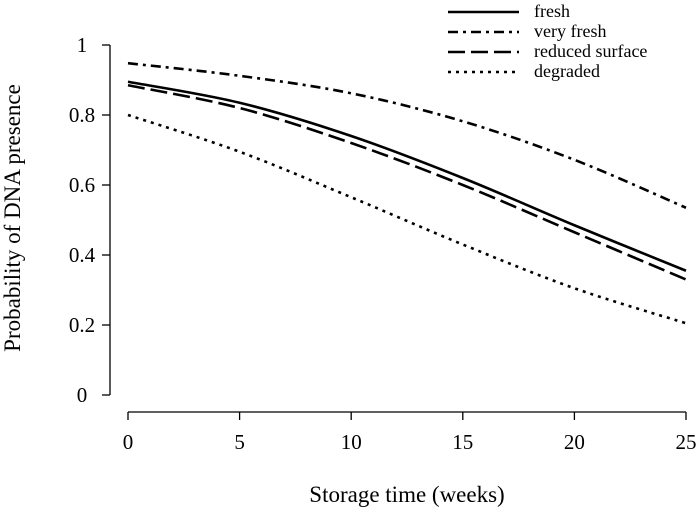 The height and width of the screenshot is (512, 700). I want to click on y-tick-label: 0.6, so click(82, 185).